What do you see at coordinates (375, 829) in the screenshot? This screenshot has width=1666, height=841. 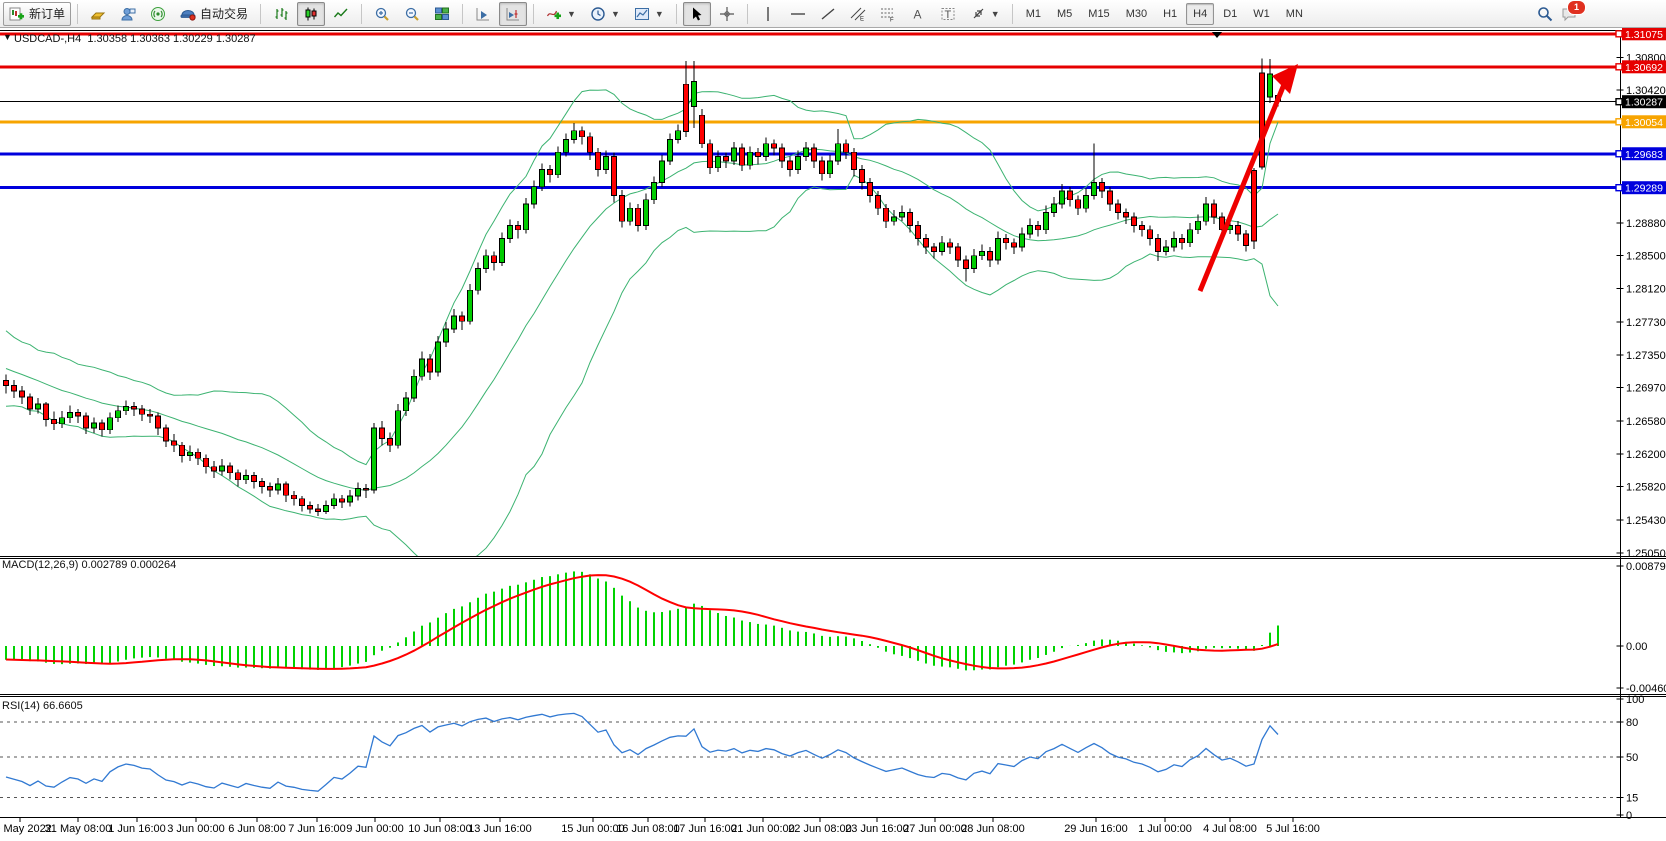 I see `svg-text: 9 Jun 00:00` at bounding box center [375, 829].